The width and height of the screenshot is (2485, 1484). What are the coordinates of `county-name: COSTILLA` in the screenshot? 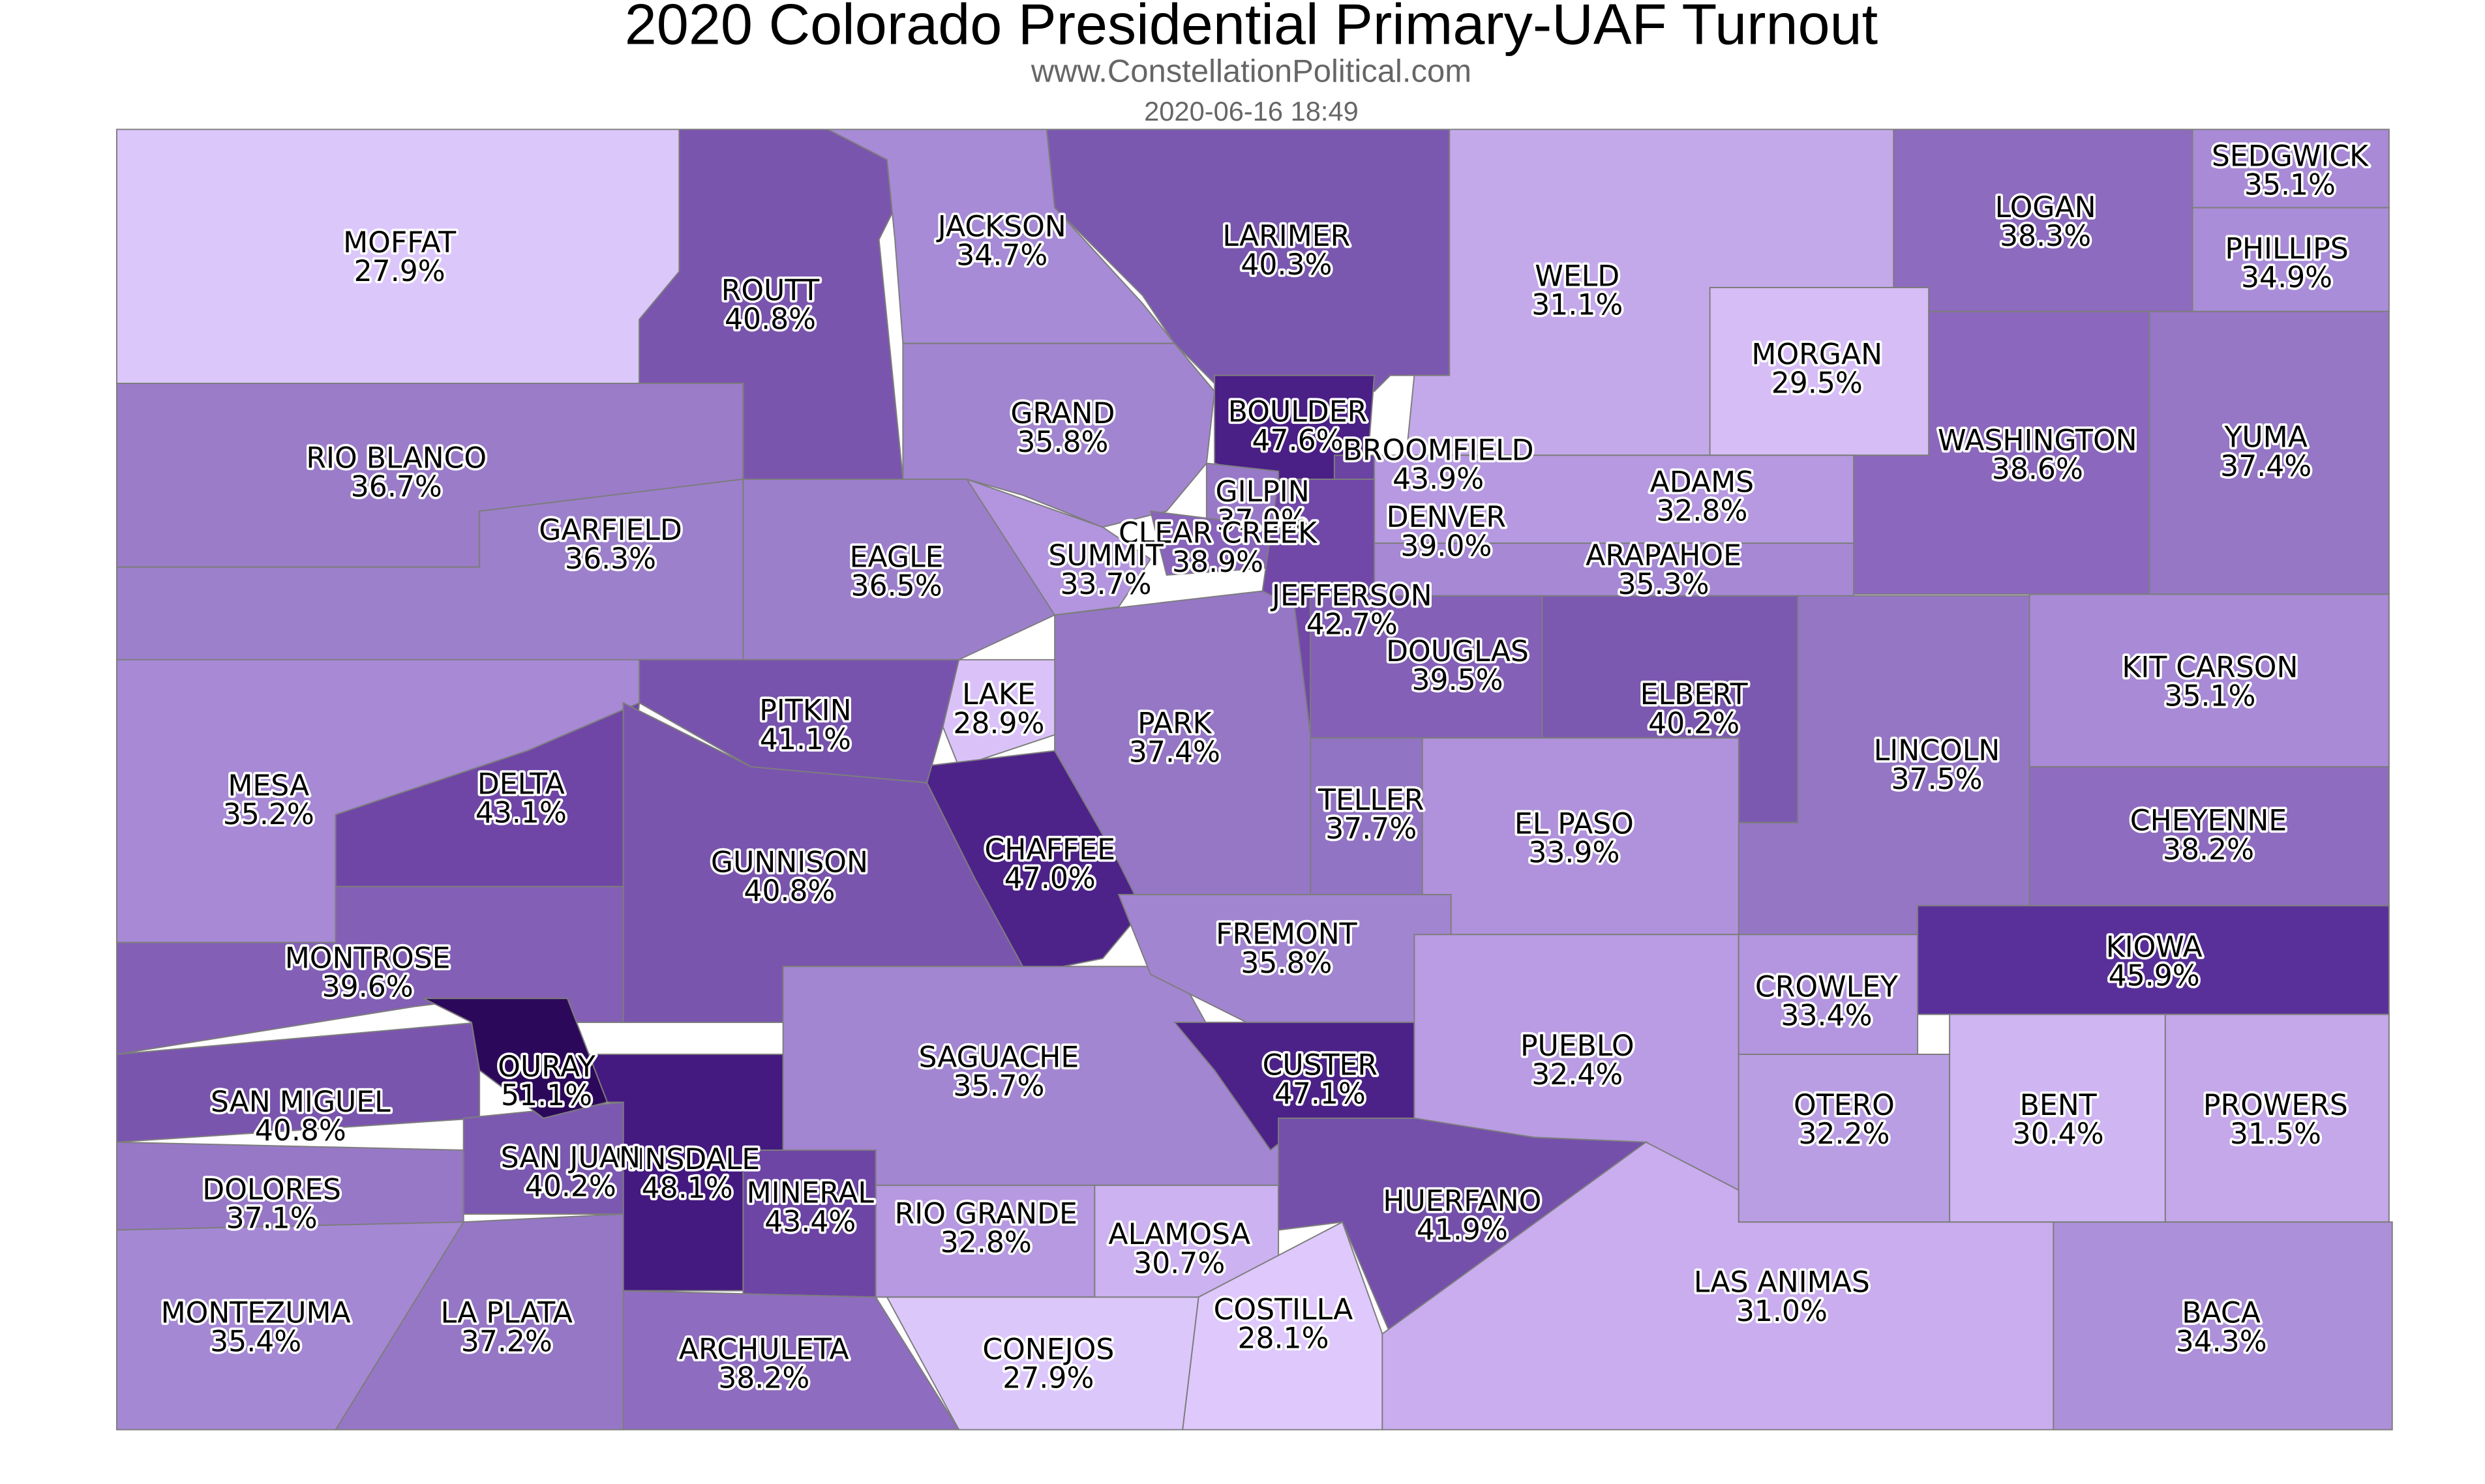 It's located at (1283, 1309).